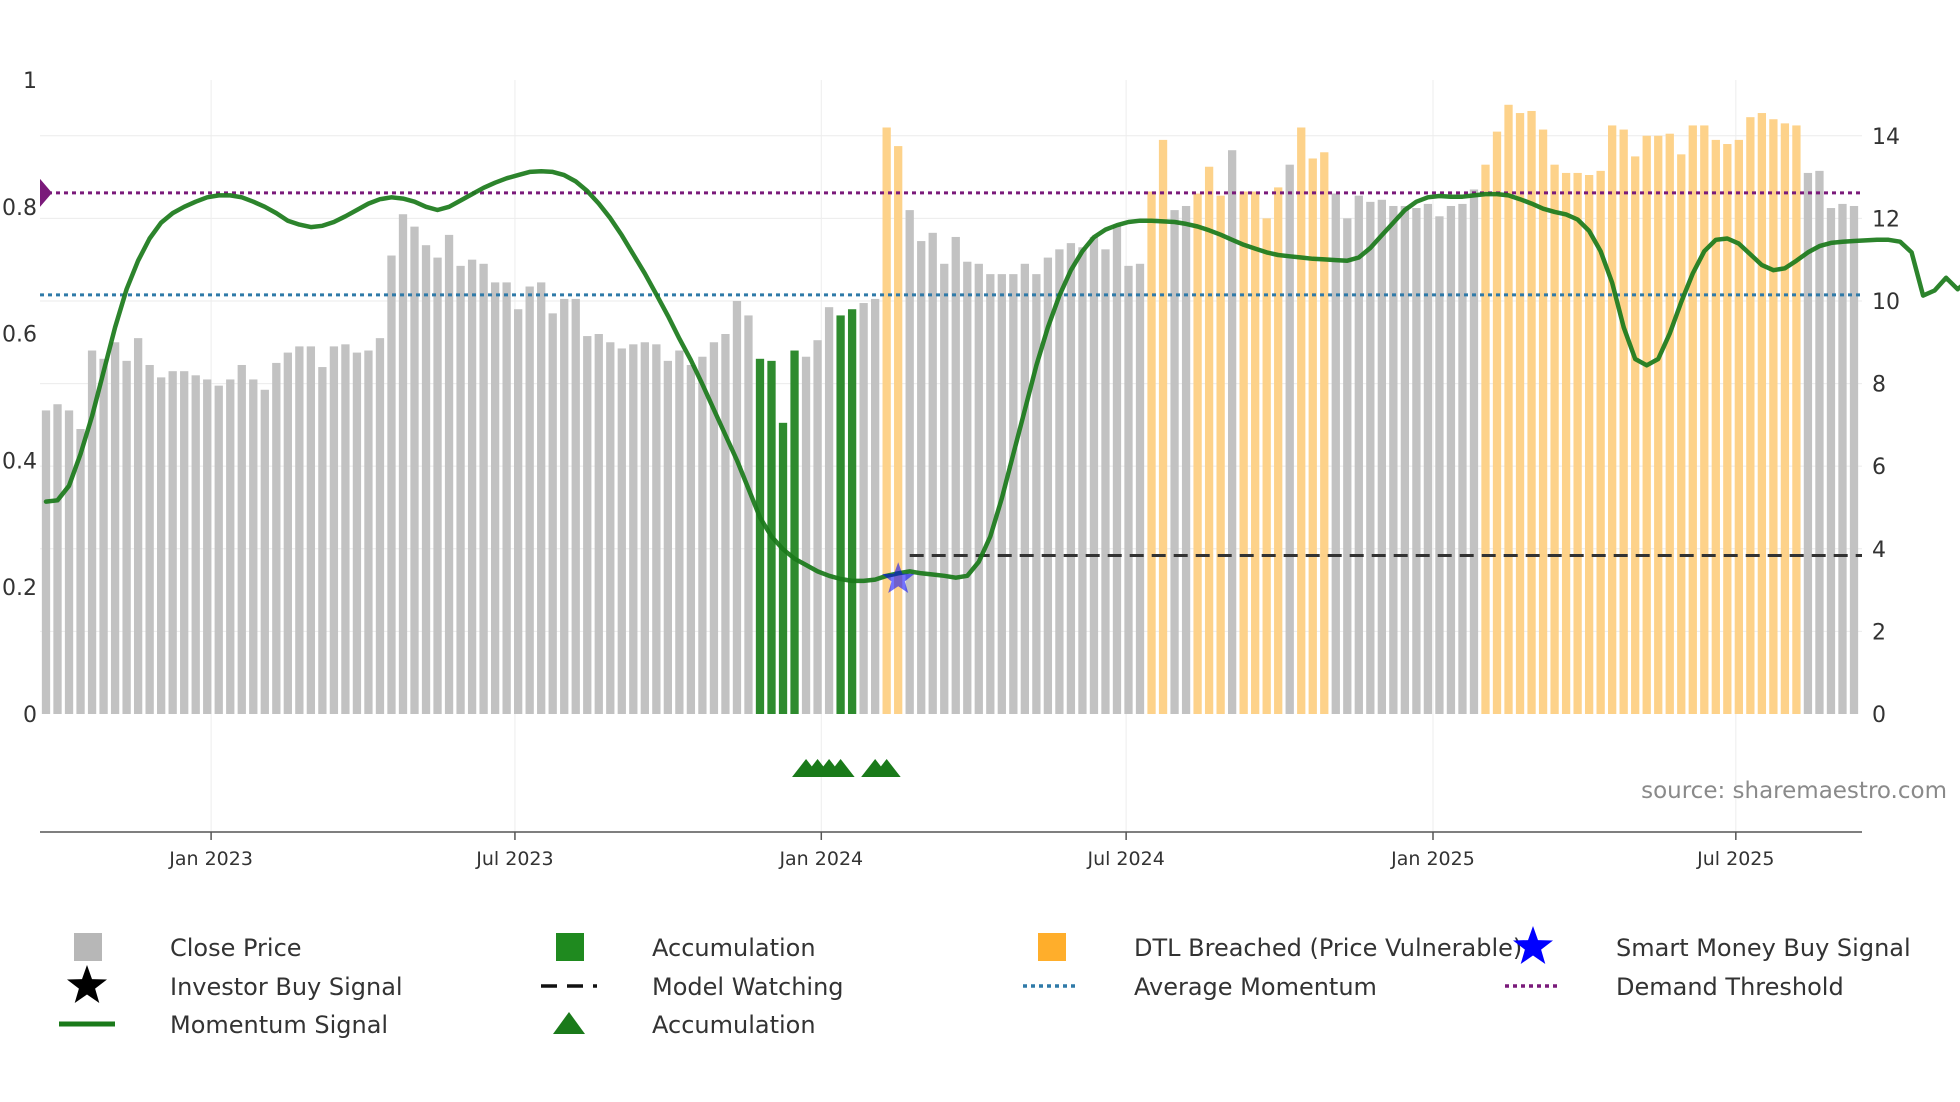 This screenshot has width=1960, height=1102. What do you see at coordinates (1763, 948) in the screenshot?
I see `legend-label-smart: Smart Money Buy Signal` at bounding box center [1763, 948].